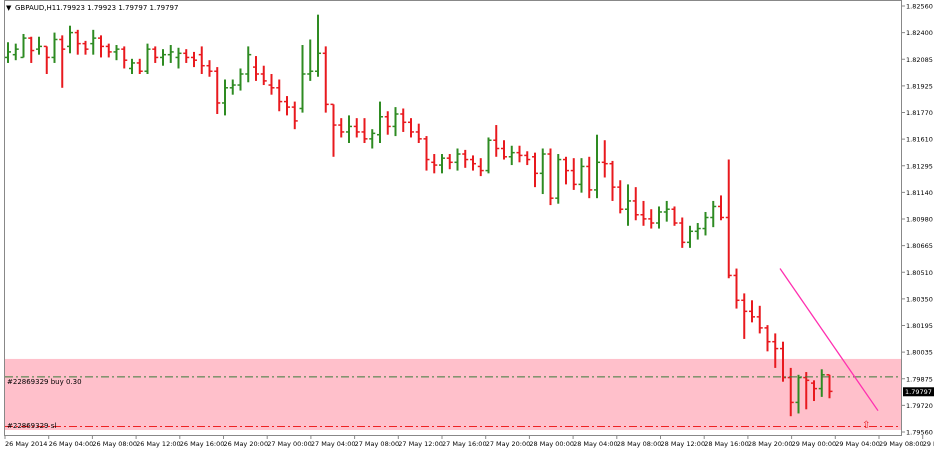 Image resolution: width=934 pixels, height=454 pixels. I want to click on time-tick-label: 29 May 12:00, so click(928, 444).